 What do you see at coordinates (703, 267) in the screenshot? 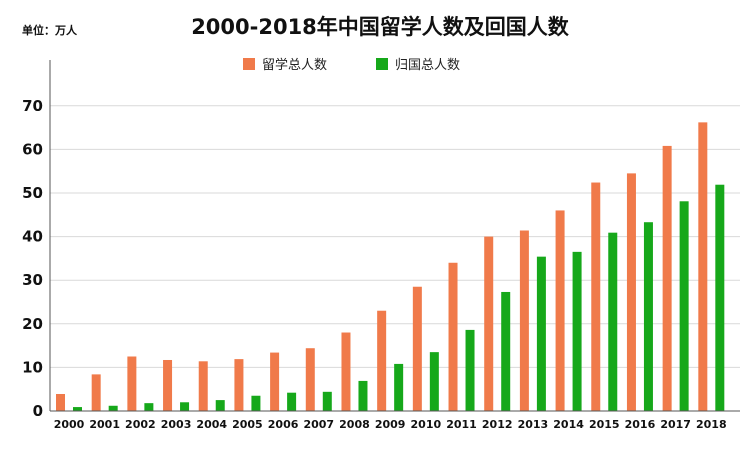
I see `bar-series-1-2018` at bounding box center [703, 267].